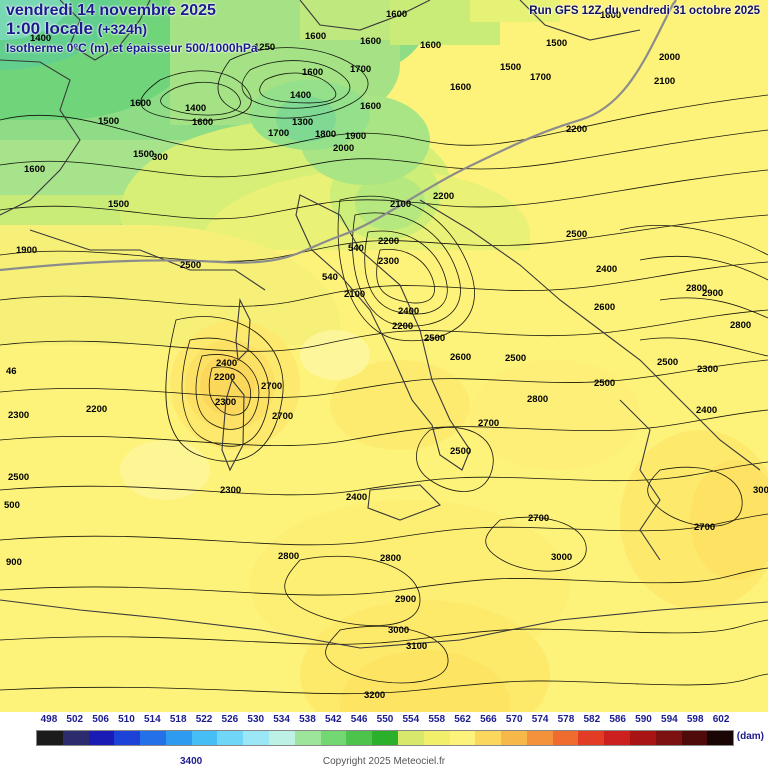  Describe the element at coordinates (669, 719) in the screenshot. I see `legend-tick: 594` at that location.